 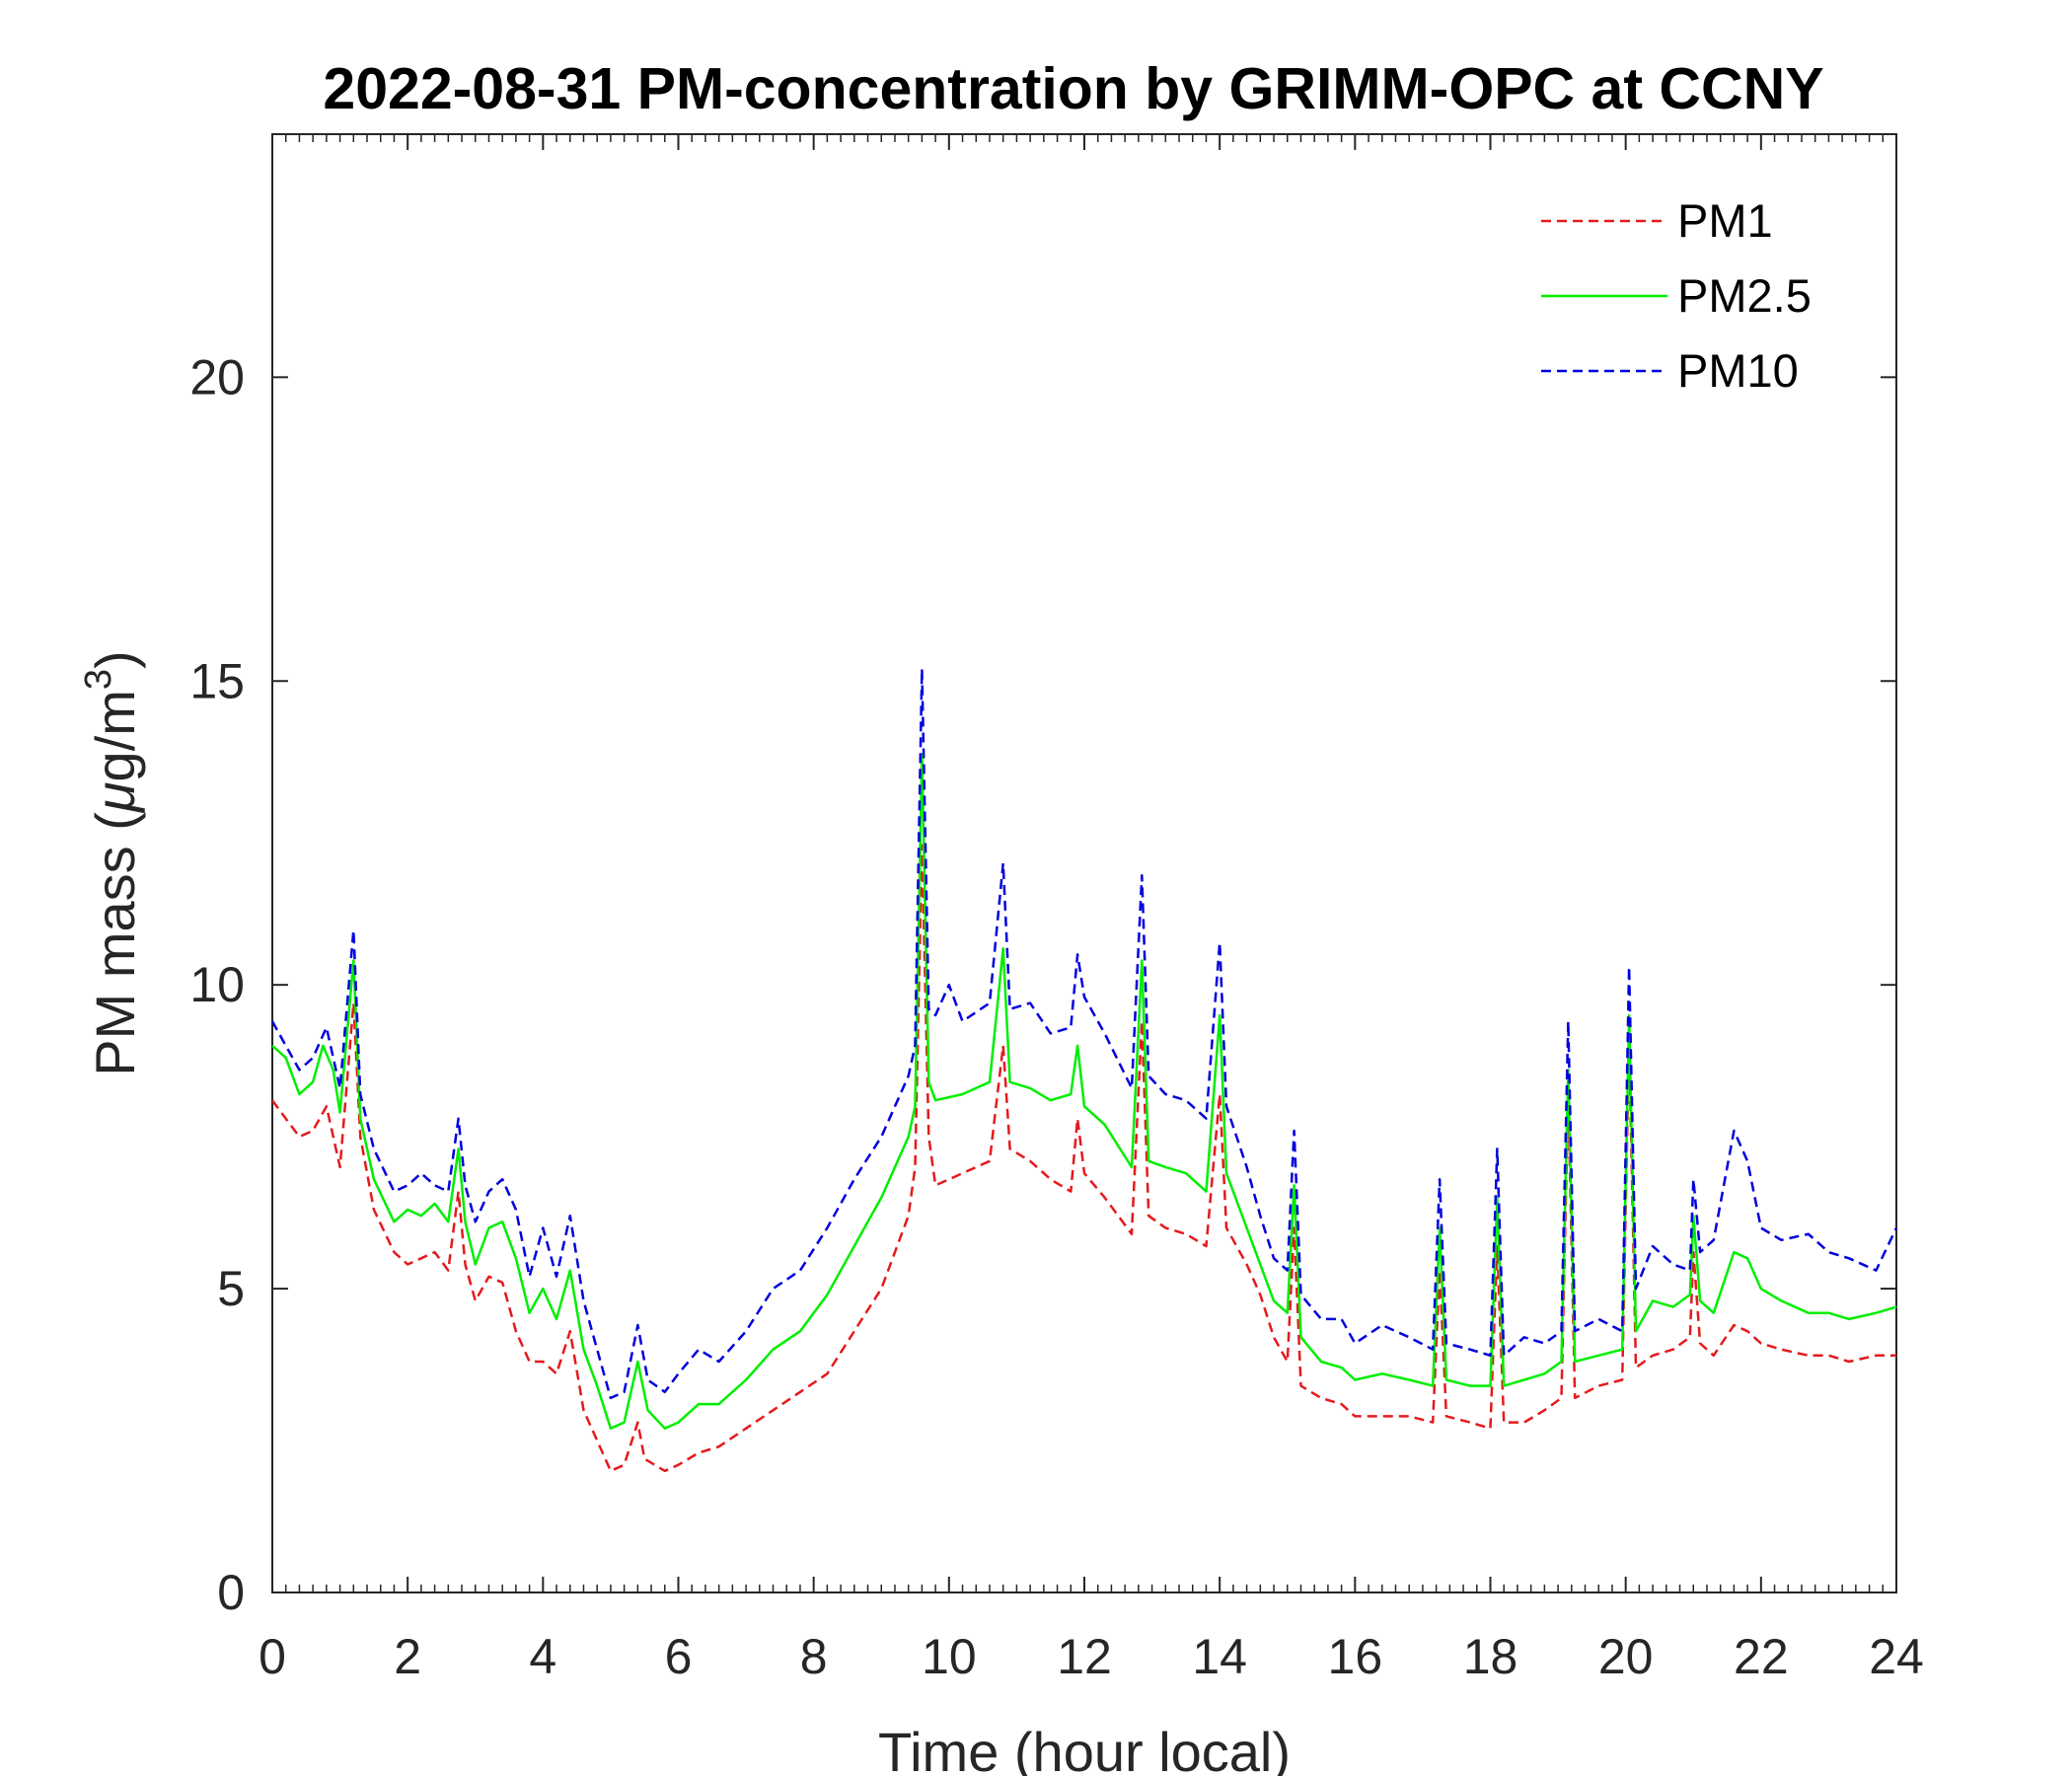 What do you see at coordinates (1626, 1657) in the screenshot?
I see `x-tick-label: 20` at bounding box center [1626, 1657].